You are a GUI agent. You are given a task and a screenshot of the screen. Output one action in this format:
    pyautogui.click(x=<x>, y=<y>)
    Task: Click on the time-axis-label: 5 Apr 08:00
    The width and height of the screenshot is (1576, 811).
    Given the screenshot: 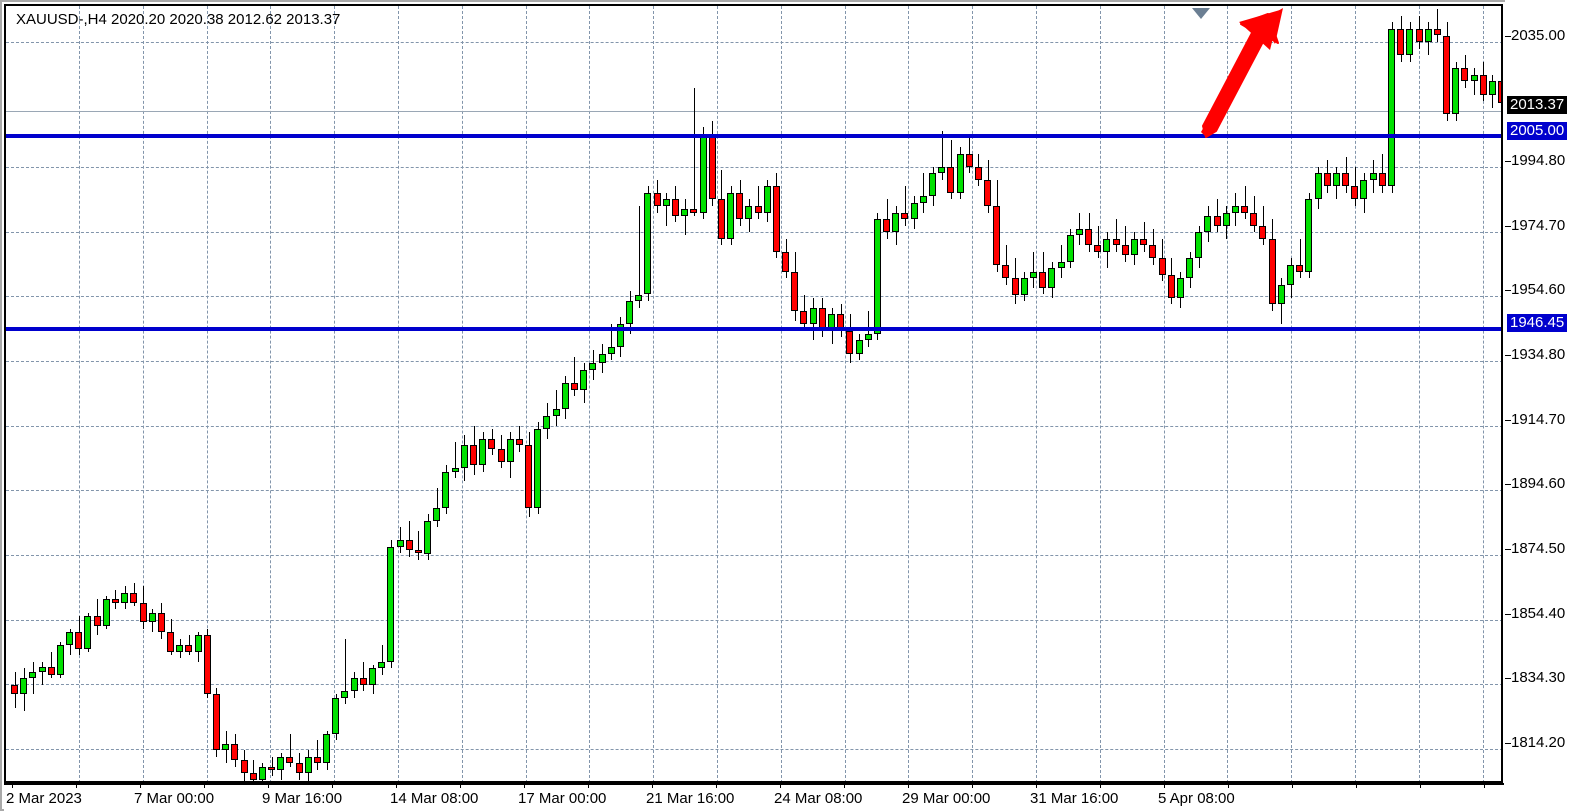 What is the action you would take?
    pyautogui.click(x=1196, y=798)
    